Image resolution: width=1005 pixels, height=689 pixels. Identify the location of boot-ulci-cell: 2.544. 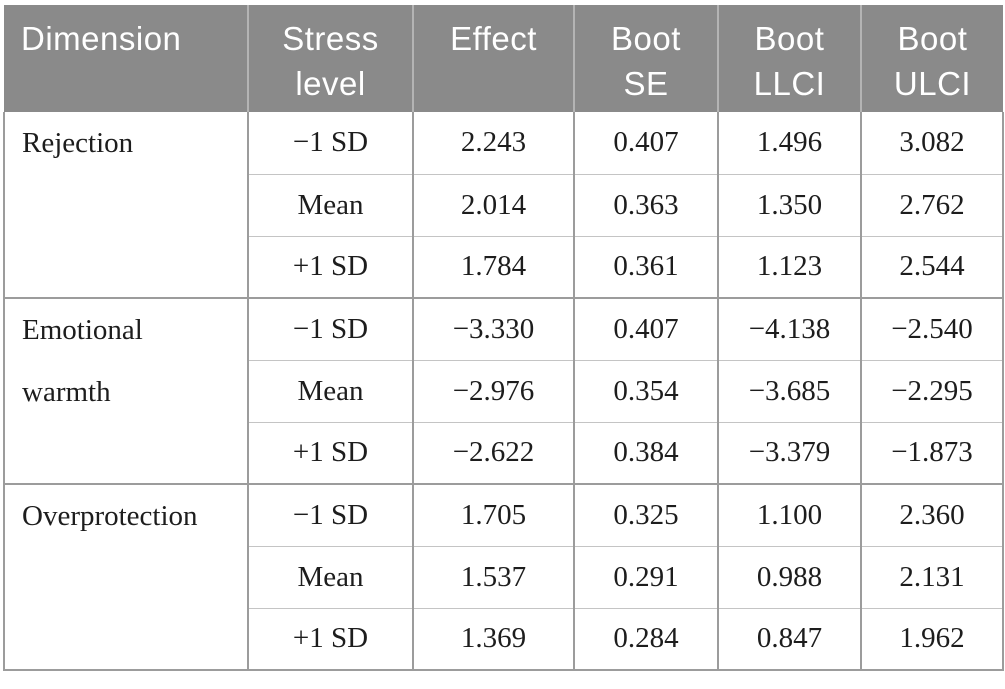
(932, 266).